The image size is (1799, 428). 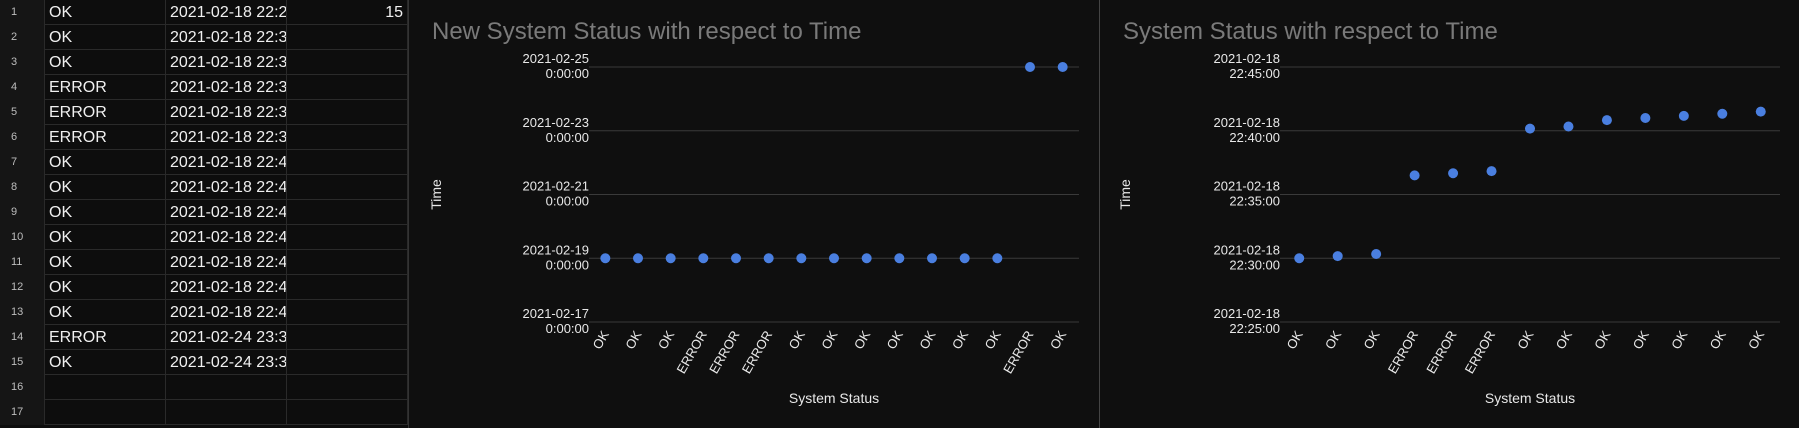 What do you see at coordinates (22, 187) in the screenshot?
I see `row-number: 8` at bounding box center [22, 187].